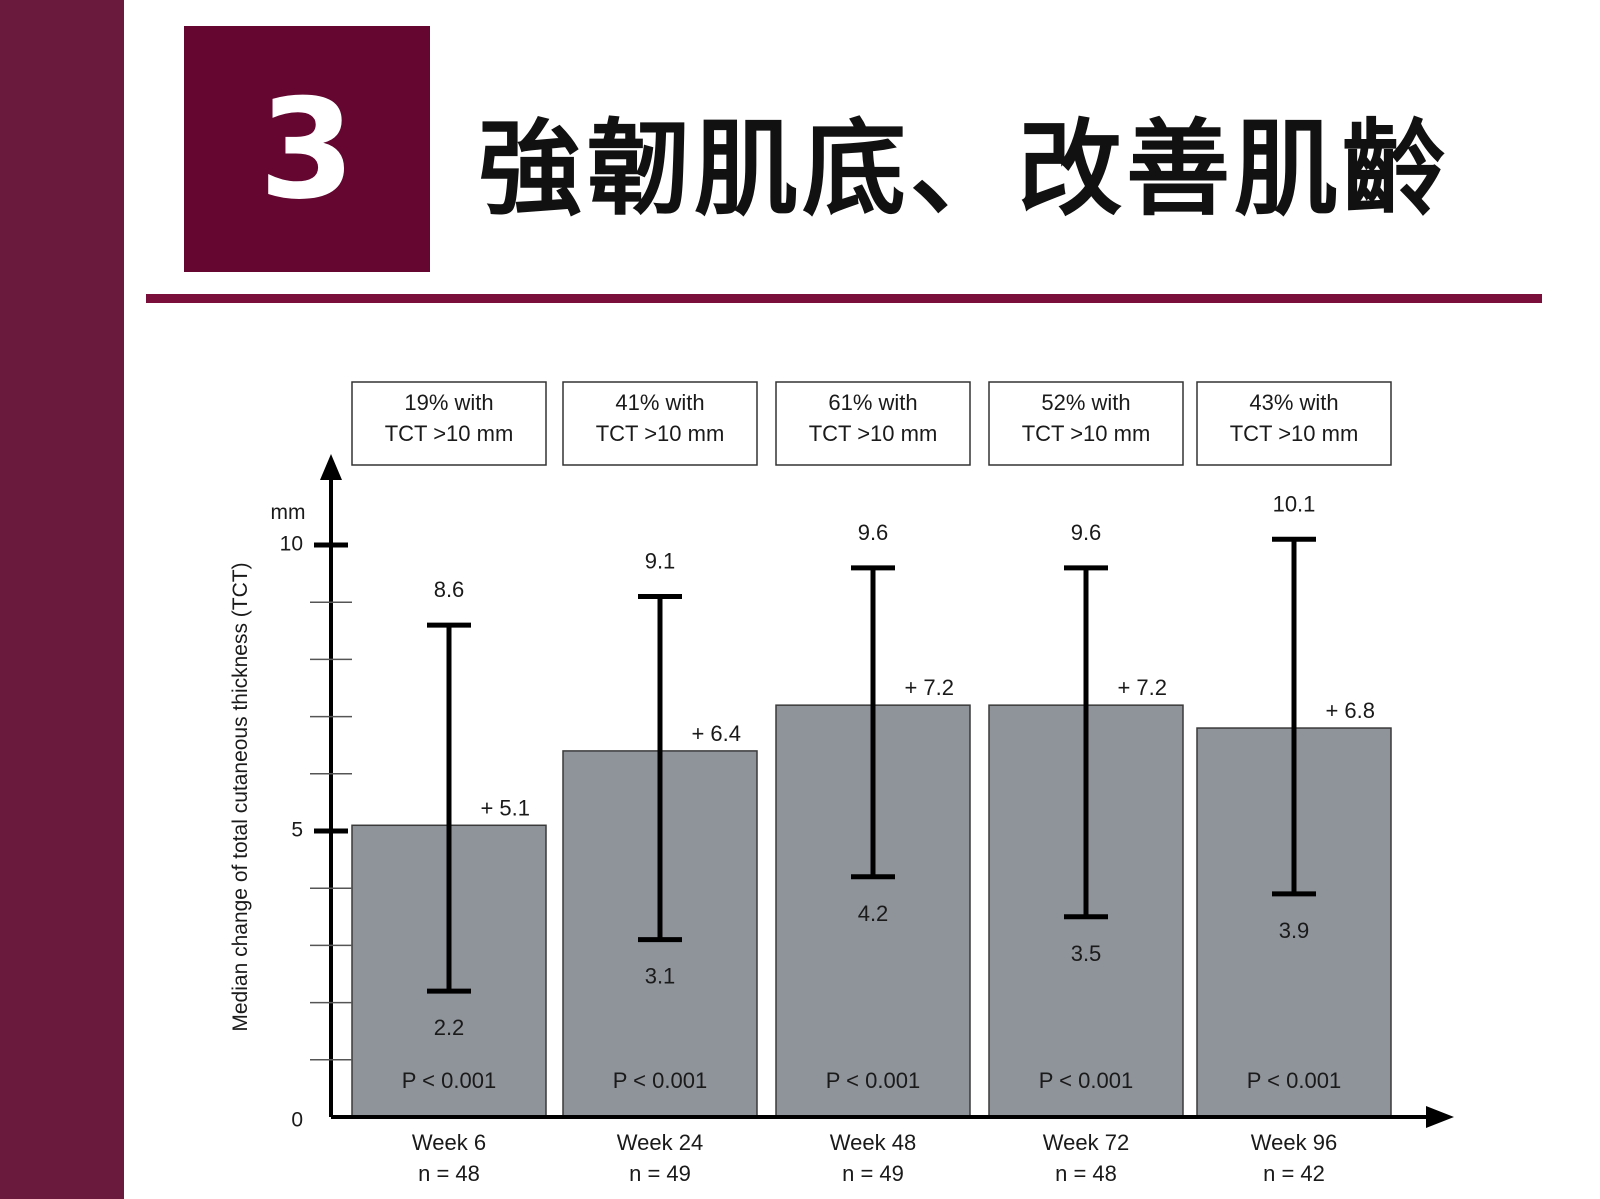 The image size is (1600, 1199). What do you see at coordinates (872, 402) in the screenshot?
I see `tct-box-line1: 61% with` at bounding box center [872, 402].